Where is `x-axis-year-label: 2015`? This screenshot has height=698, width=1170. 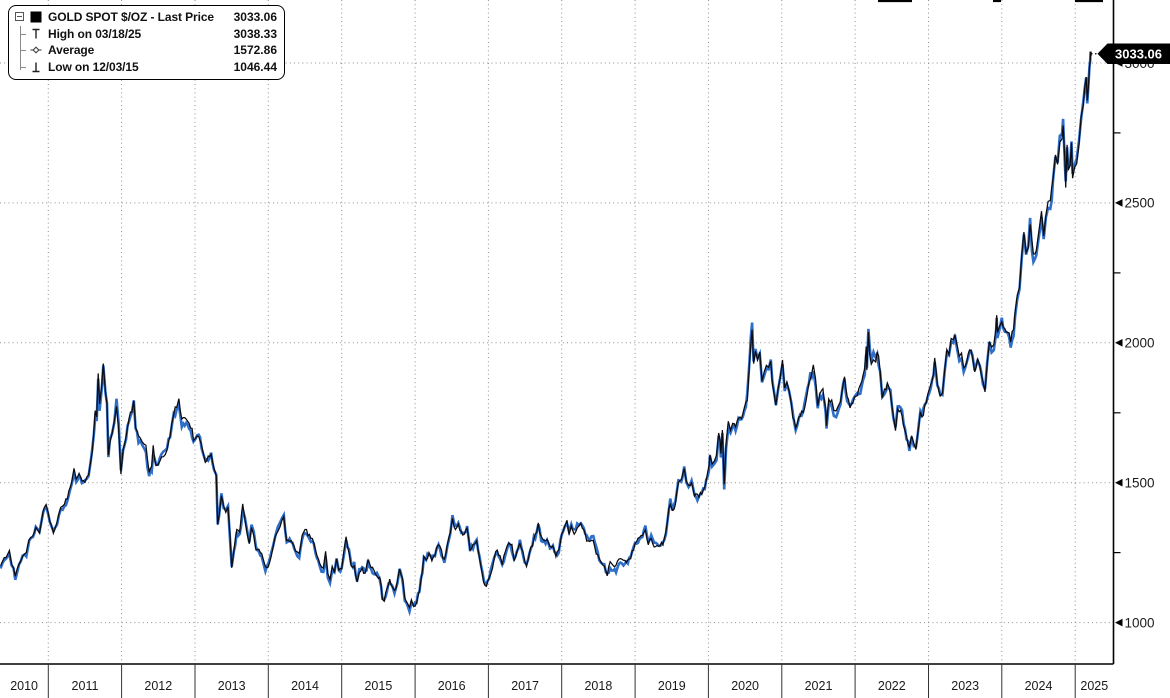
x-axis-year-label: 2015 is located at coordinates (378, 686).